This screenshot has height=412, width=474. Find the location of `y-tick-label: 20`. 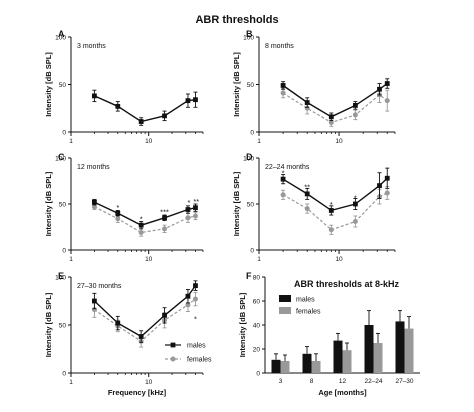

y-tick-label: 20 is located at coordinates (257, 349).